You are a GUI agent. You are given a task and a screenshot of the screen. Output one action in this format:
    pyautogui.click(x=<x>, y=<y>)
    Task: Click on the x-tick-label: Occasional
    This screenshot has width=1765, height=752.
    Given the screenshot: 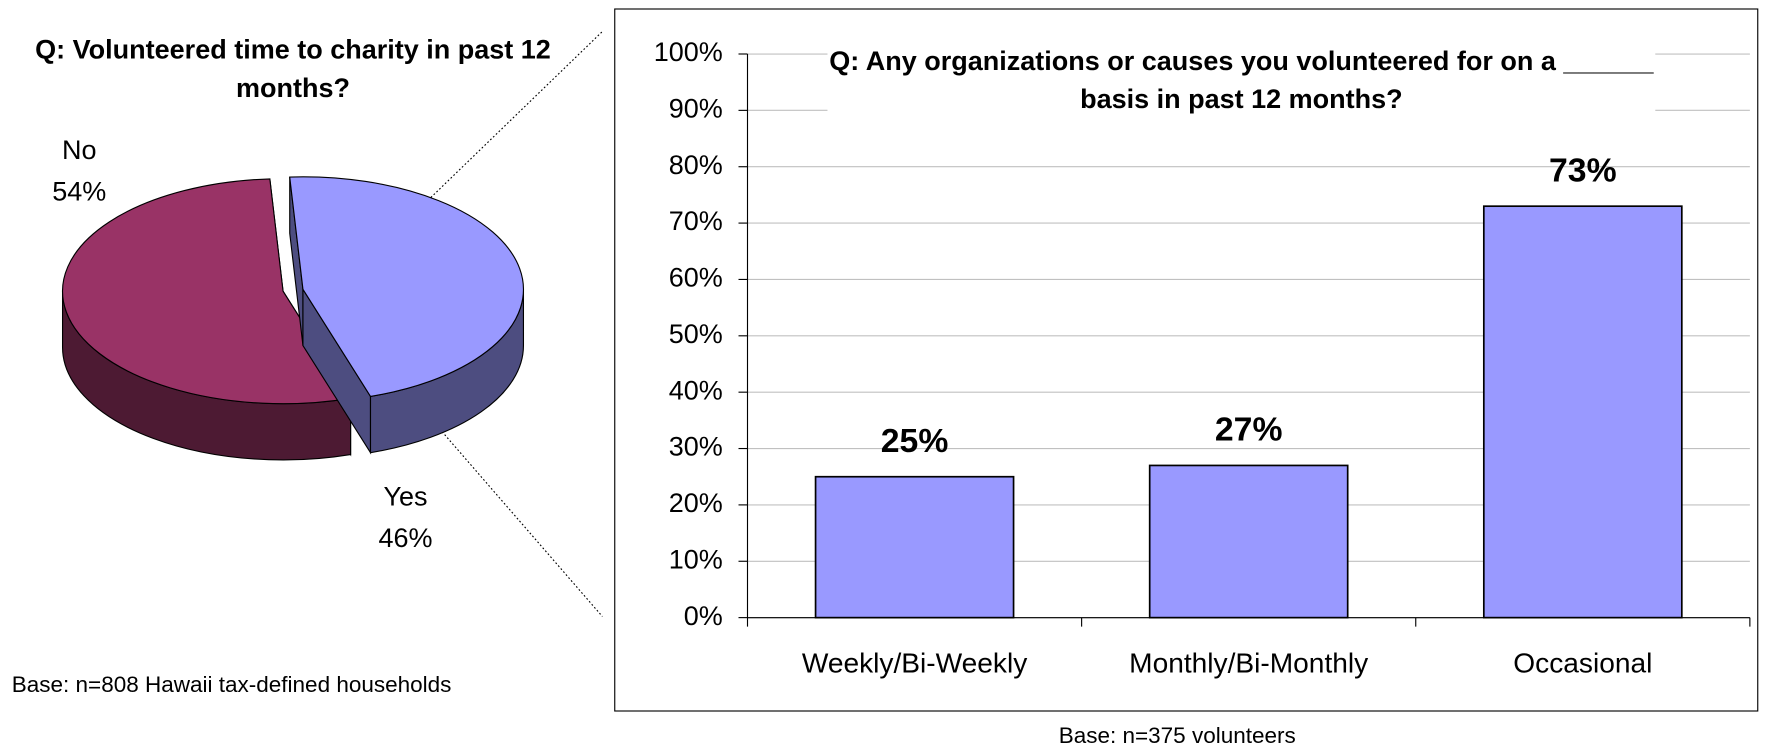 What is the action you would take?
    pyautogui.click(x=1582, y=662)
    